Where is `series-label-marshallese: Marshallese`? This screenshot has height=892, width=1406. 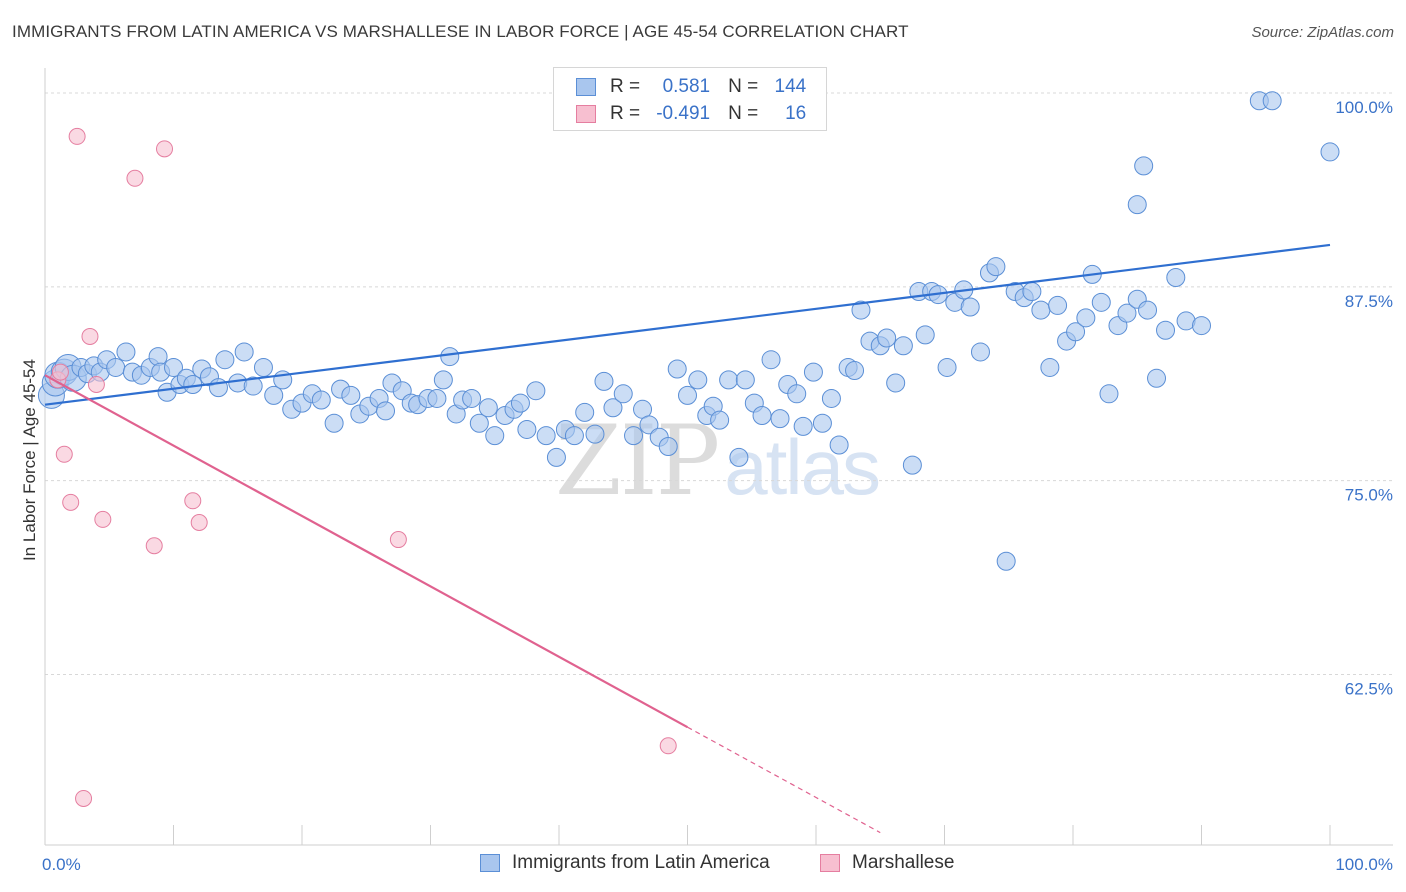 series-label-marshallese: Marshallese is located at coordinates (903, 862).